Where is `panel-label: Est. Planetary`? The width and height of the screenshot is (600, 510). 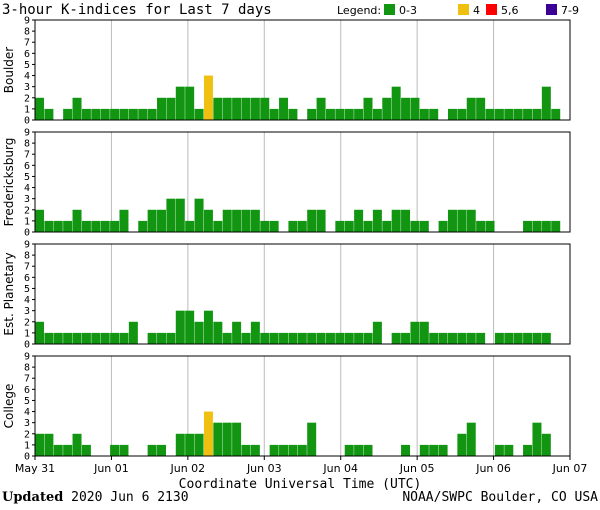 panel-label: Est. Planetary is located at coordinates (9, 293).